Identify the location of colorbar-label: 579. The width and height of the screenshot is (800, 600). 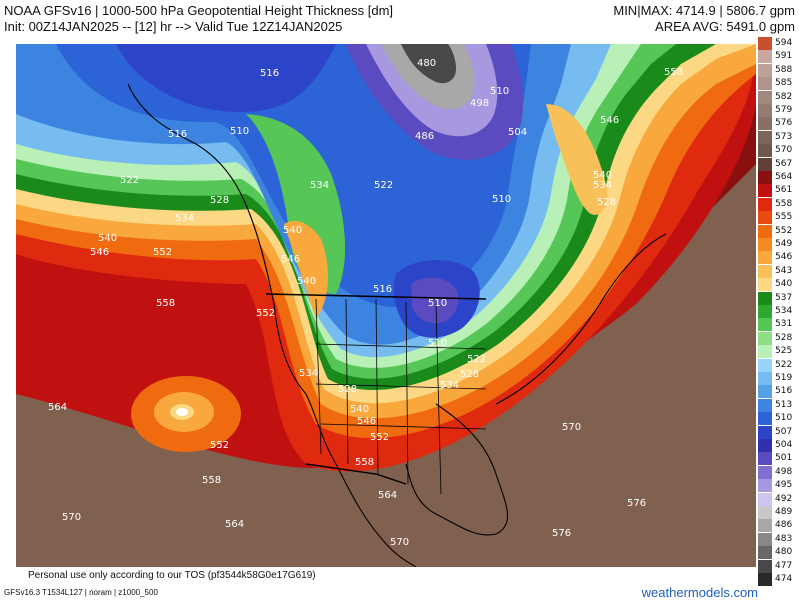
(784, 110).